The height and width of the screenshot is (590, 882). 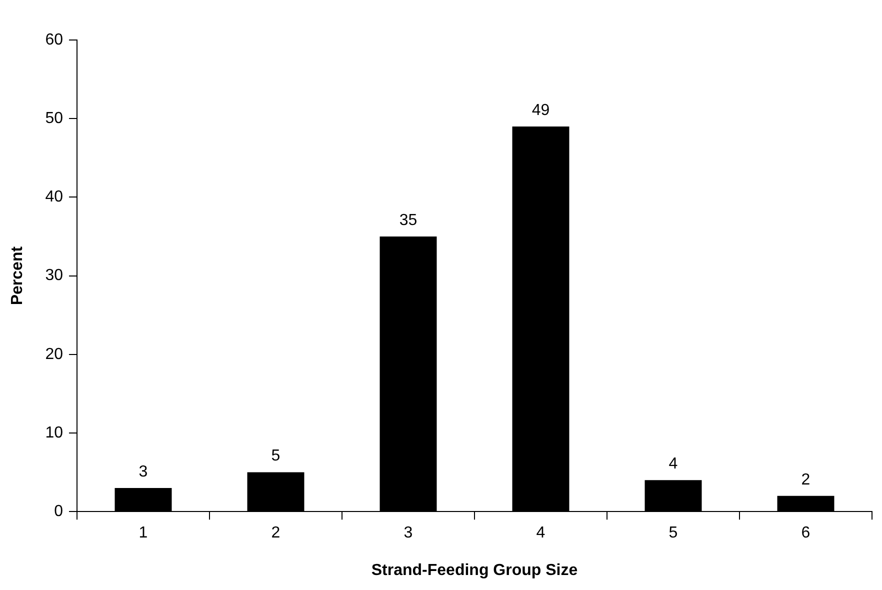 What do you see at coordinates (143, 533) in the screenshot?
I see `x-tick-label: 1` at bounding box center [143, 533].